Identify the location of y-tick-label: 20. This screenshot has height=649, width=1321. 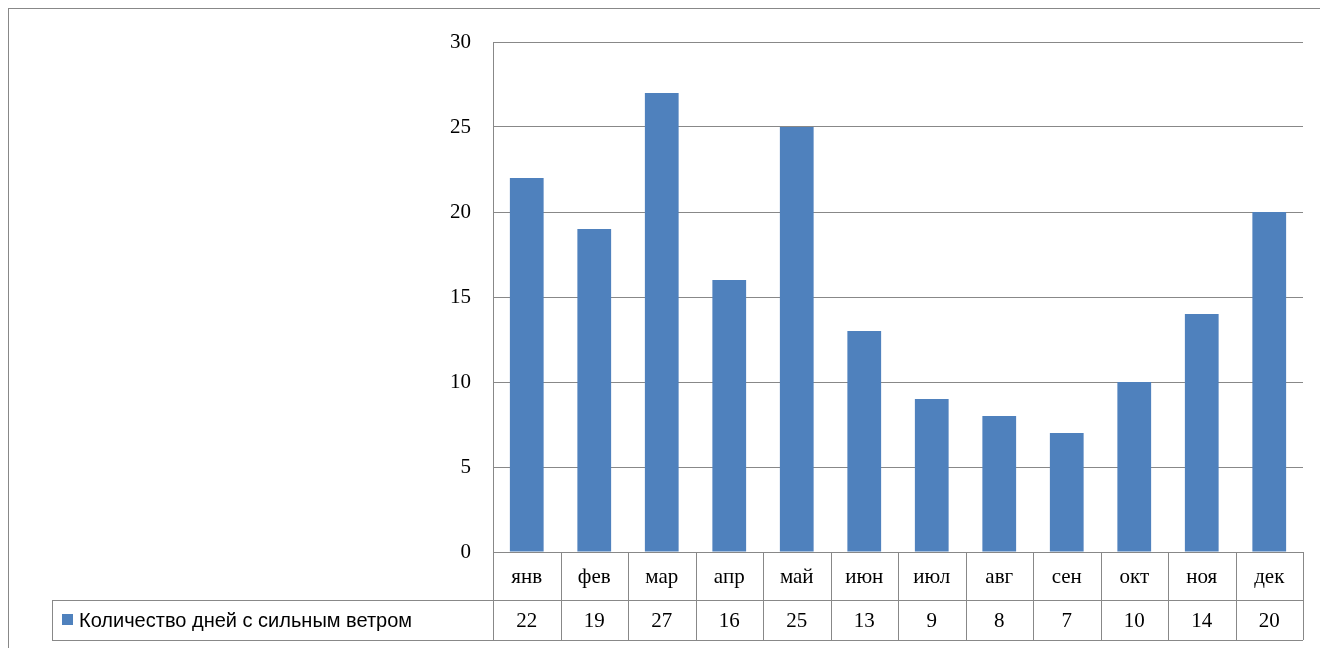
(460, 210).